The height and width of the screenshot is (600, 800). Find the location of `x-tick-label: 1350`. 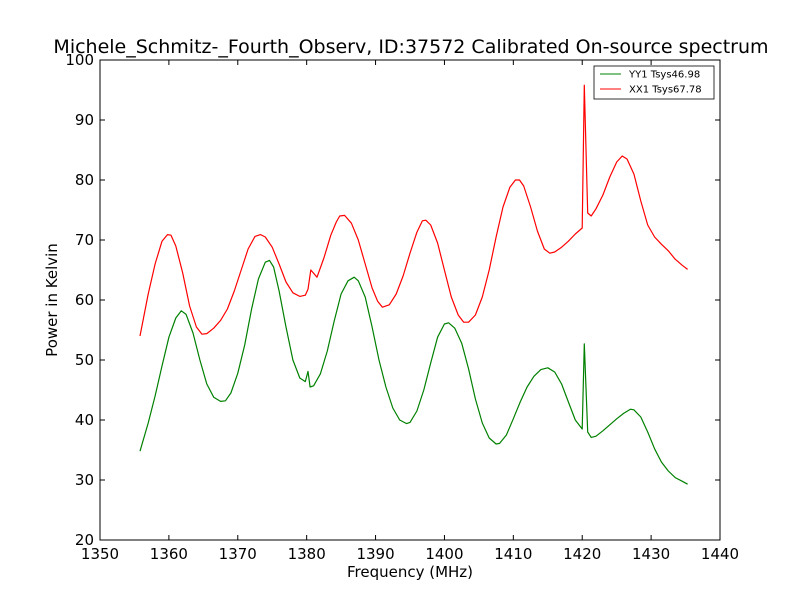

x-tick-label: 1350 is located at coordinates (100, 554).